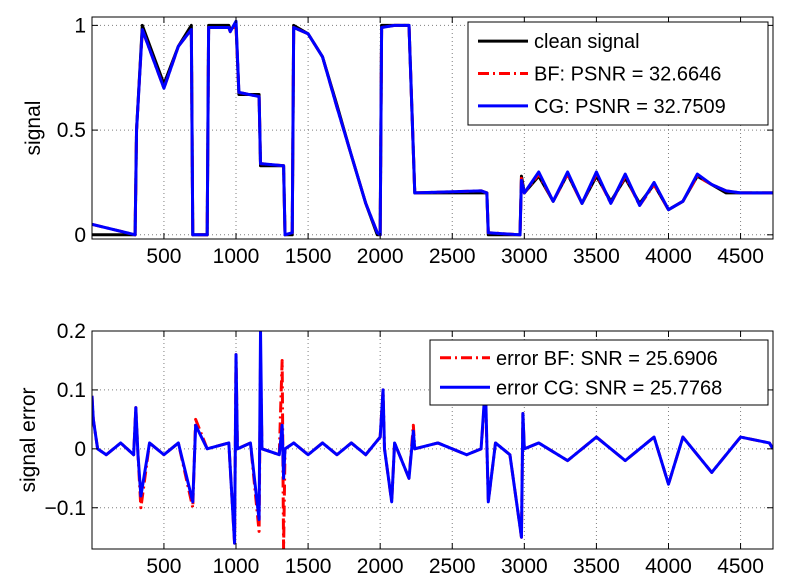 This screenshot has width=785, height=585. What do you see at coordinates (80, 25) in the screenshot?
I see `y-tick-label: 1` at bounding box center [80, 25].